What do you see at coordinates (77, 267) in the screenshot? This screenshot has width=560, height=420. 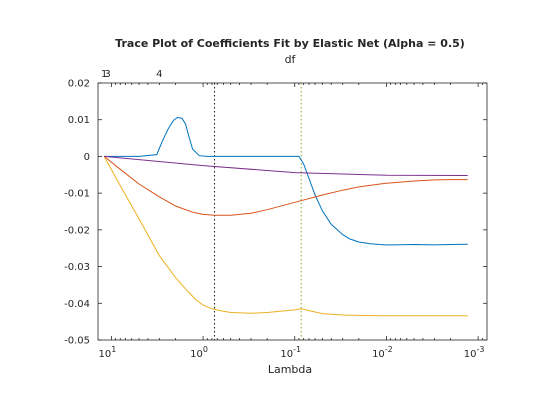 I see `y-tick-label: -0.03` at bounding box center [77, 267].